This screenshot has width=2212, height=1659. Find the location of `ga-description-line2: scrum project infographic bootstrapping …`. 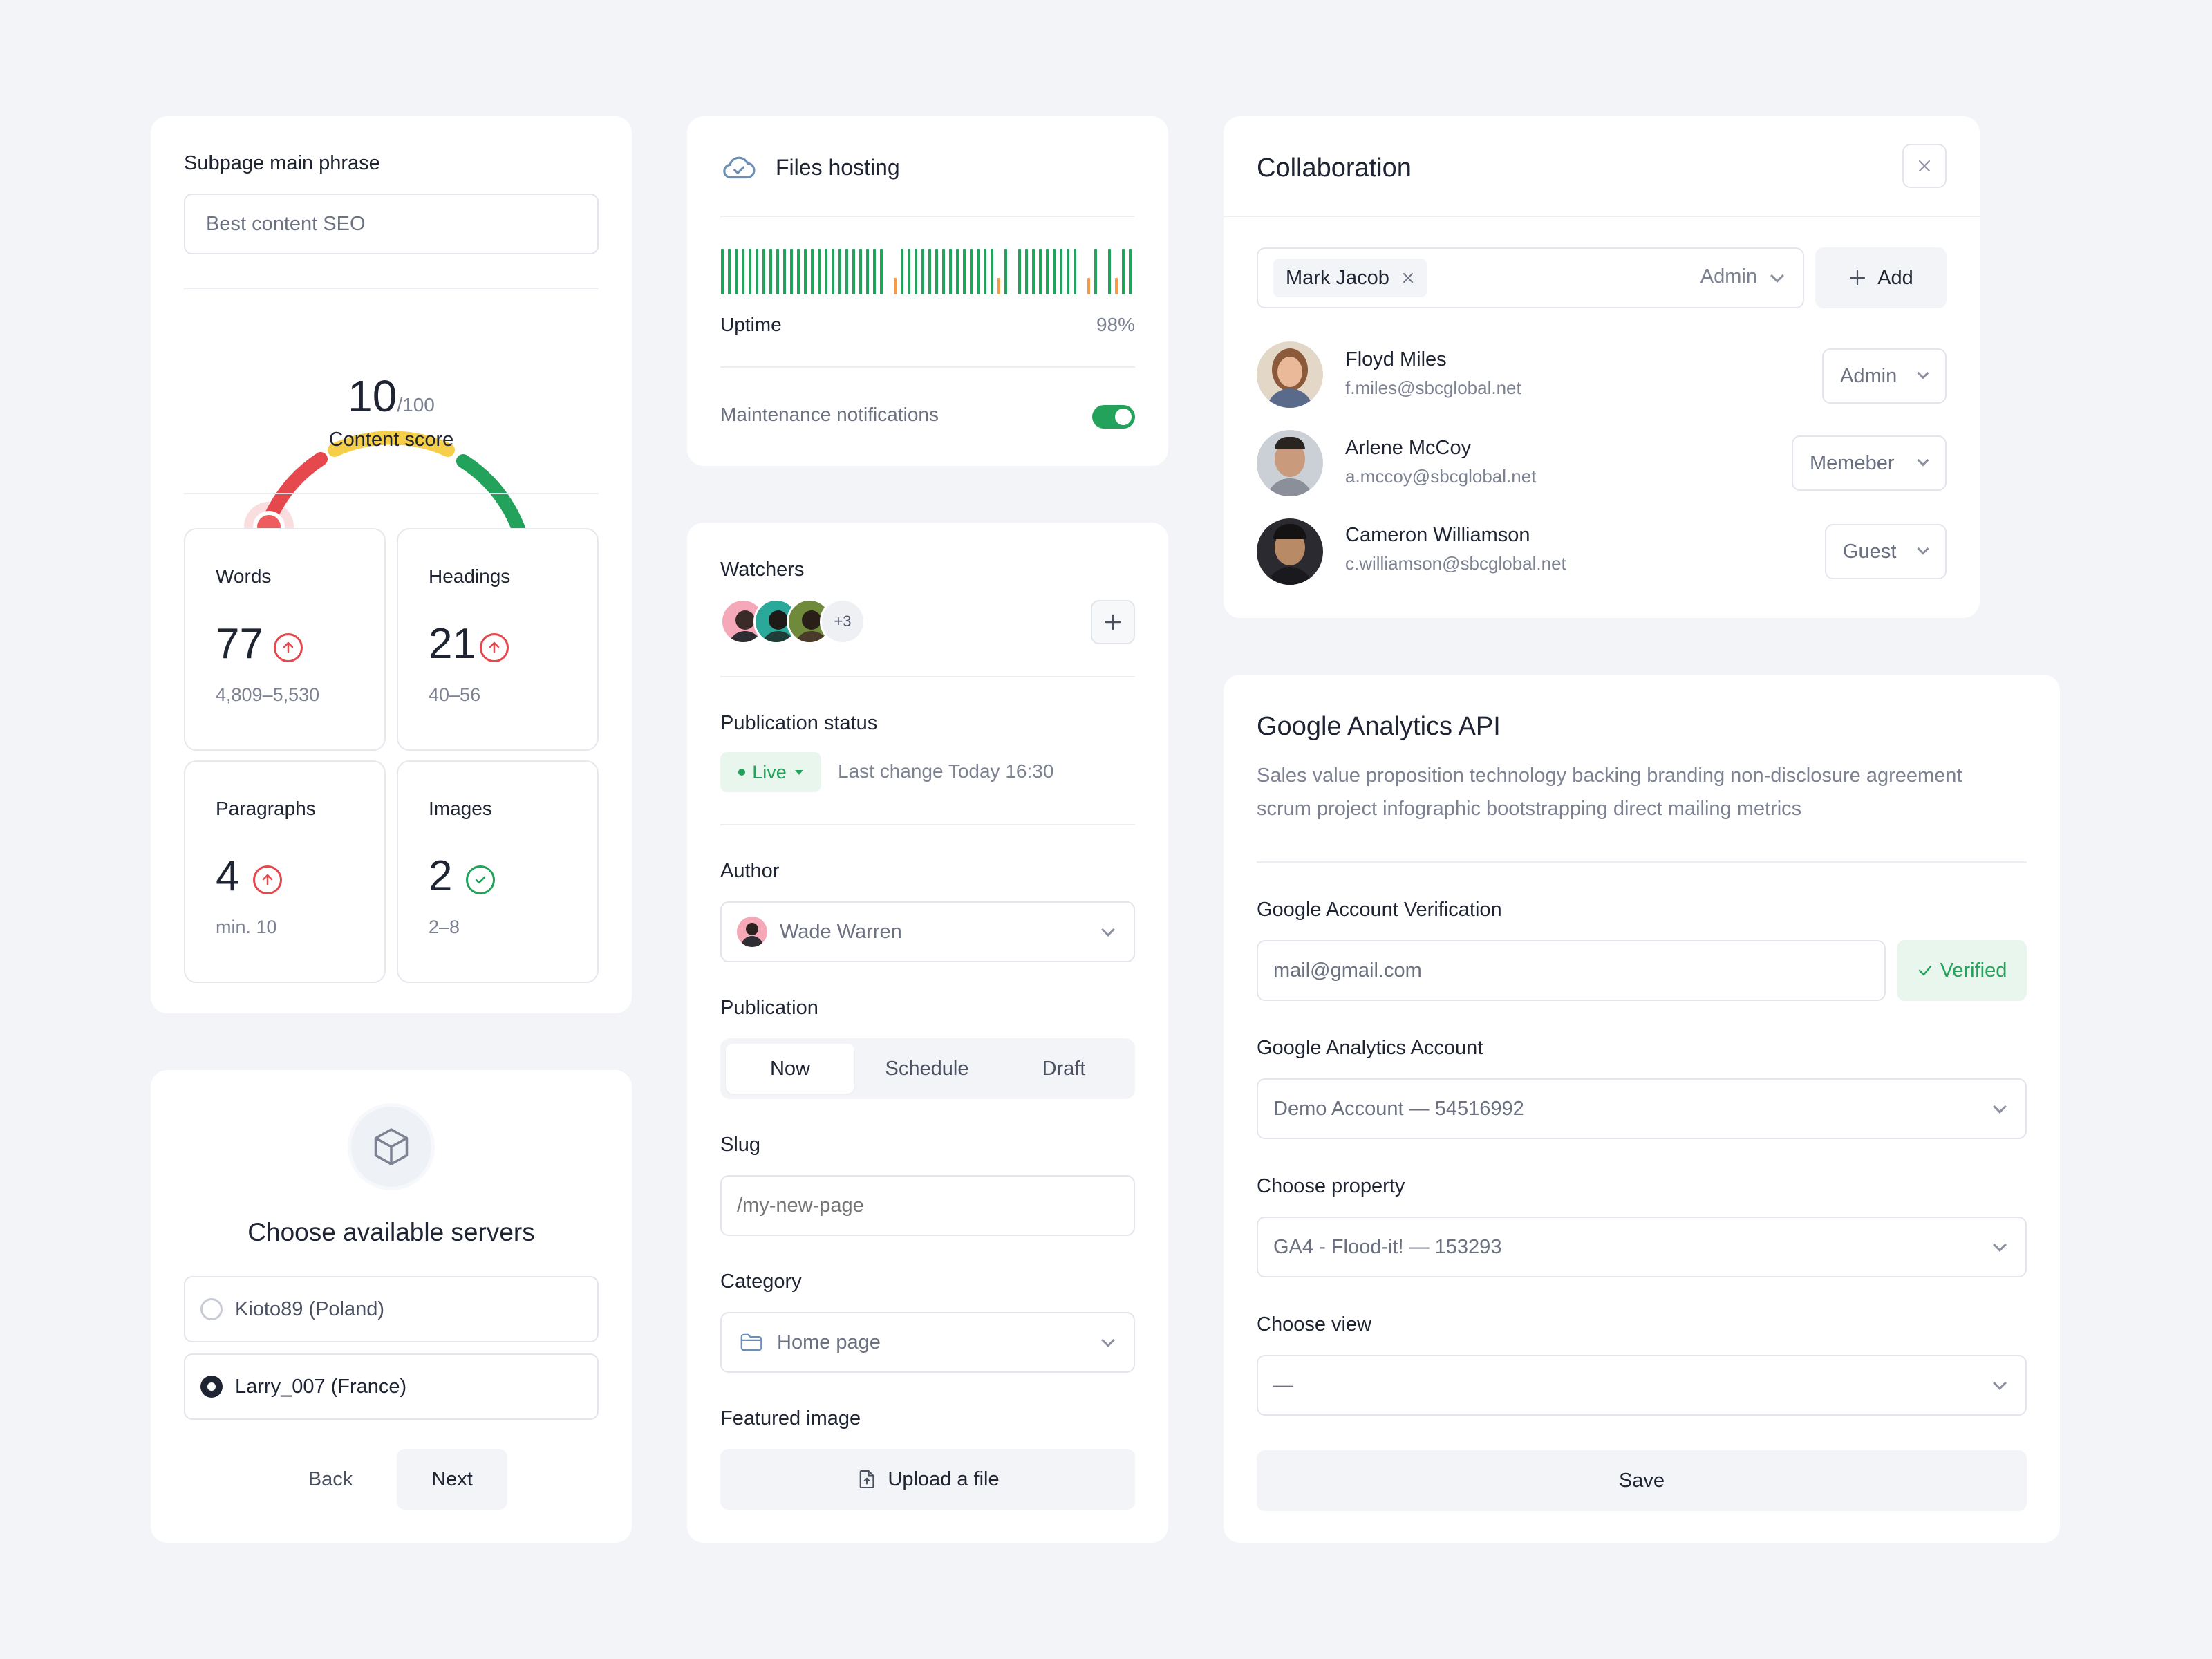

ga-description-line2: scrum project infographic bootstrapping … is located at coordinates (1530, 809).